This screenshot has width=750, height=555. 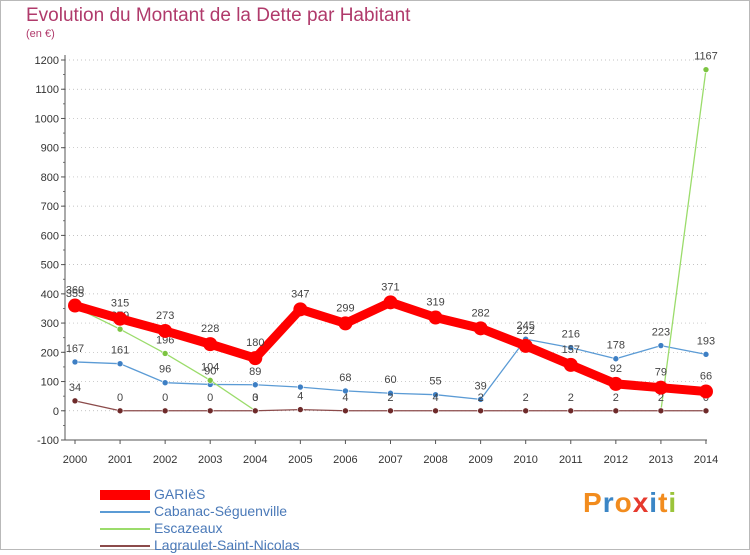 What do you see at coordinates (616, 346) in the screenshot?
I see `data-label: 178` at bounding box center [616, 346].